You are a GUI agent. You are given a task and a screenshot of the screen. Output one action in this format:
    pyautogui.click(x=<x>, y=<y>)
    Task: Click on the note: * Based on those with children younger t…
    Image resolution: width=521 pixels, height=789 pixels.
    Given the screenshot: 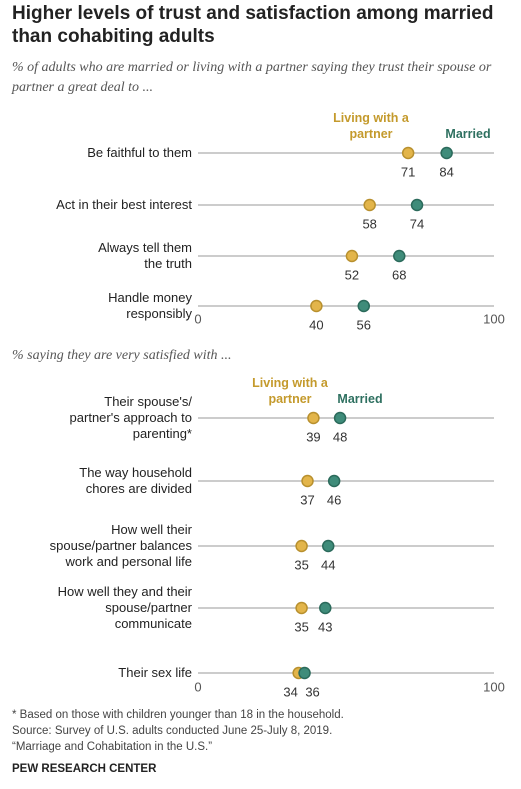 What is the action you would take?
    pyautogui.click(x=178, y=715)
    